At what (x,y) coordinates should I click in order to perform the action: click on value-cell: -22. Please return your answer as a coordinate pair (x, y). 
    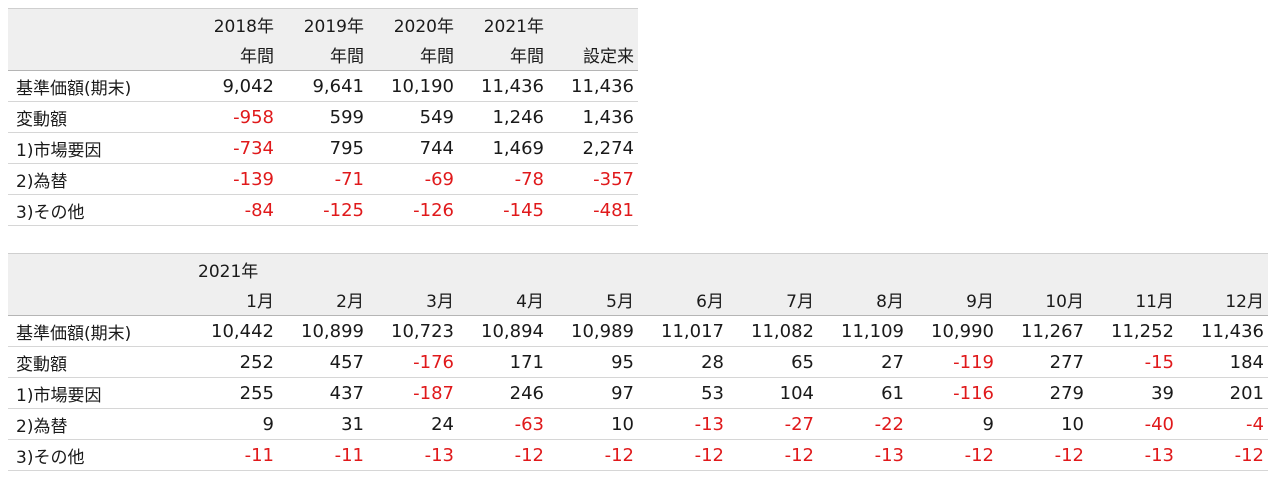
    Looking at the image, I should click on (863, 424).